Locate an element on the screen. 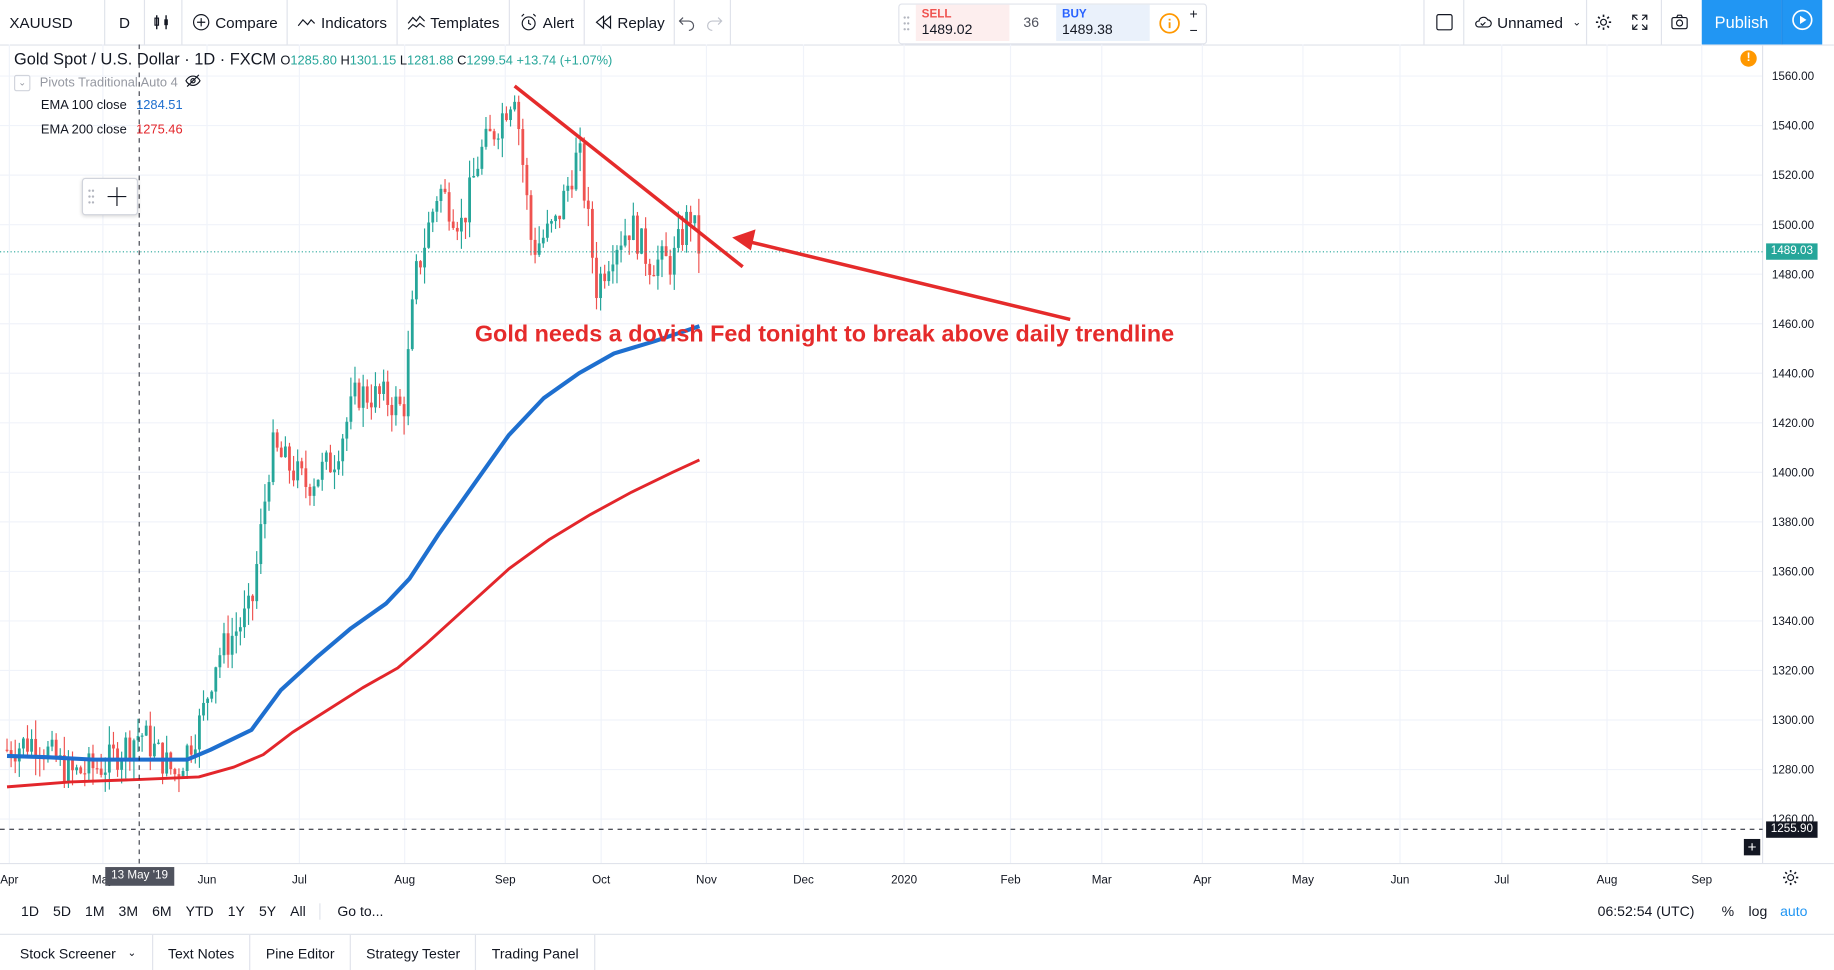 Image resolution: width=1834 pixels, height=970 pixels. buy-button: BUY 1489.38 is located at coordinates (1103, 22).